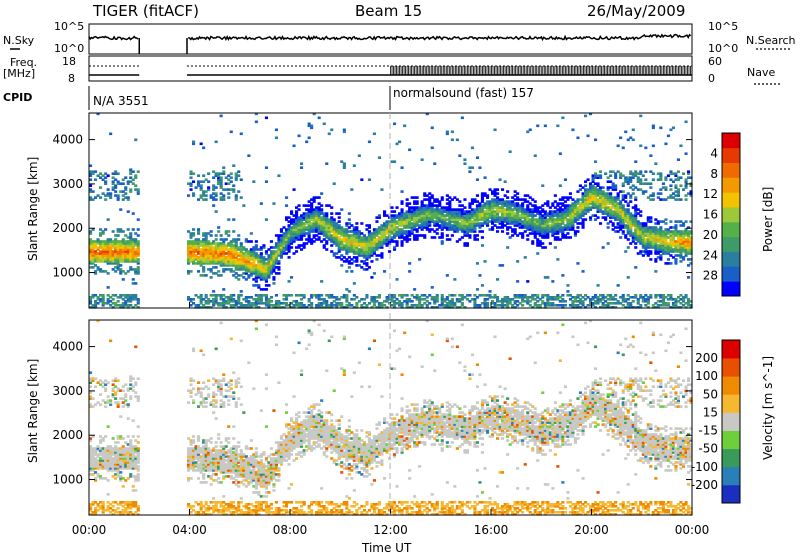 The height and width of the screenshot is (554, 800). What do you see at coordinates (716, 421) in the screenshot?
I see `velocity-colorbar: 200 100 50 15 -15 -50 -100 -200` at bounding box center [716, 421].